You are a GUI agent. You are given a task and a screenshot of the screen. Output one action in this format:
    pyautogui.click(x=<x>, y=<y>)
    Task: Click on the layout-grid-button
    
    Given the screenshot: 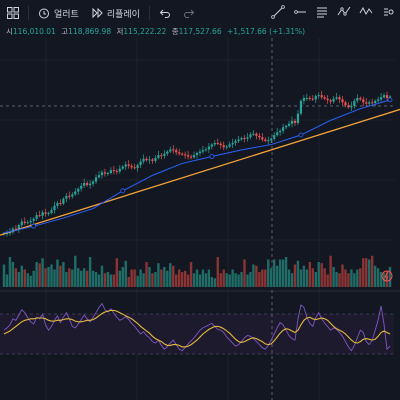 What is the action you would take?
    pyautogui.click(x=13, y=13)
    